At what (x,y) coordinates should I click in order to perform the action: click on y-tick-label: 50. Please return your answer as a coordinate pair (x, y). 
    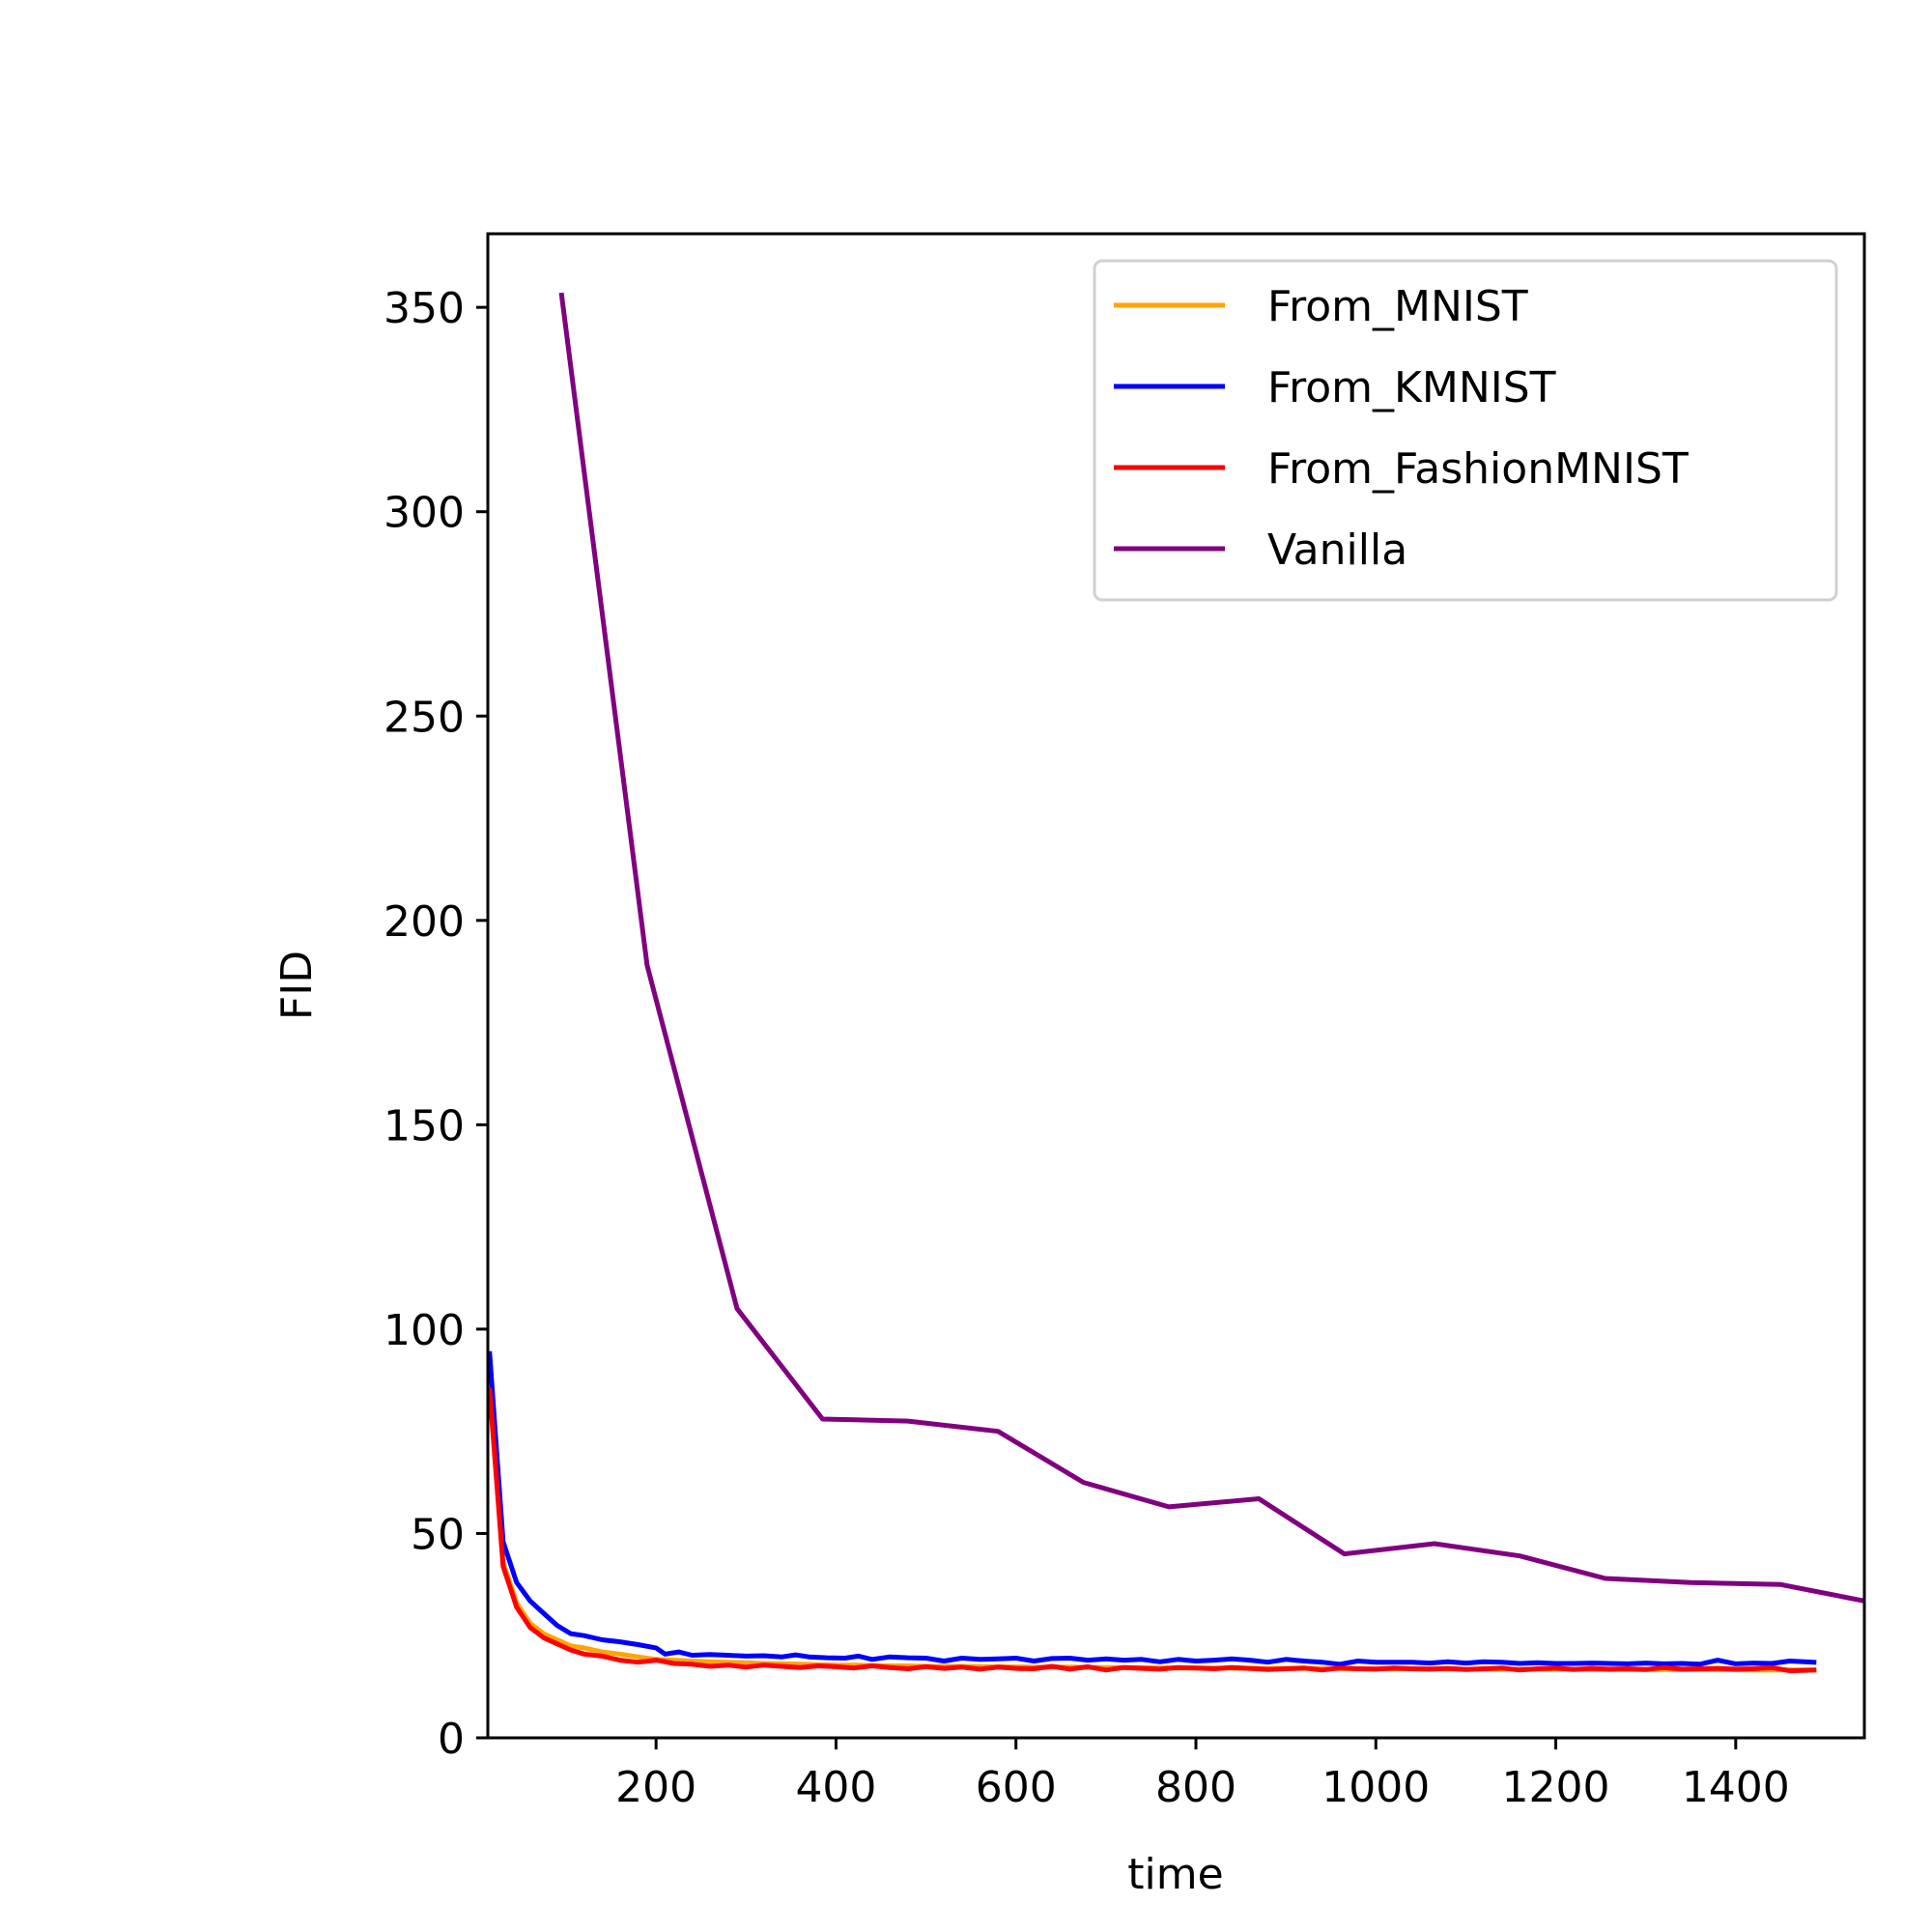
    Looking at the image, I should click on (438, 1534).